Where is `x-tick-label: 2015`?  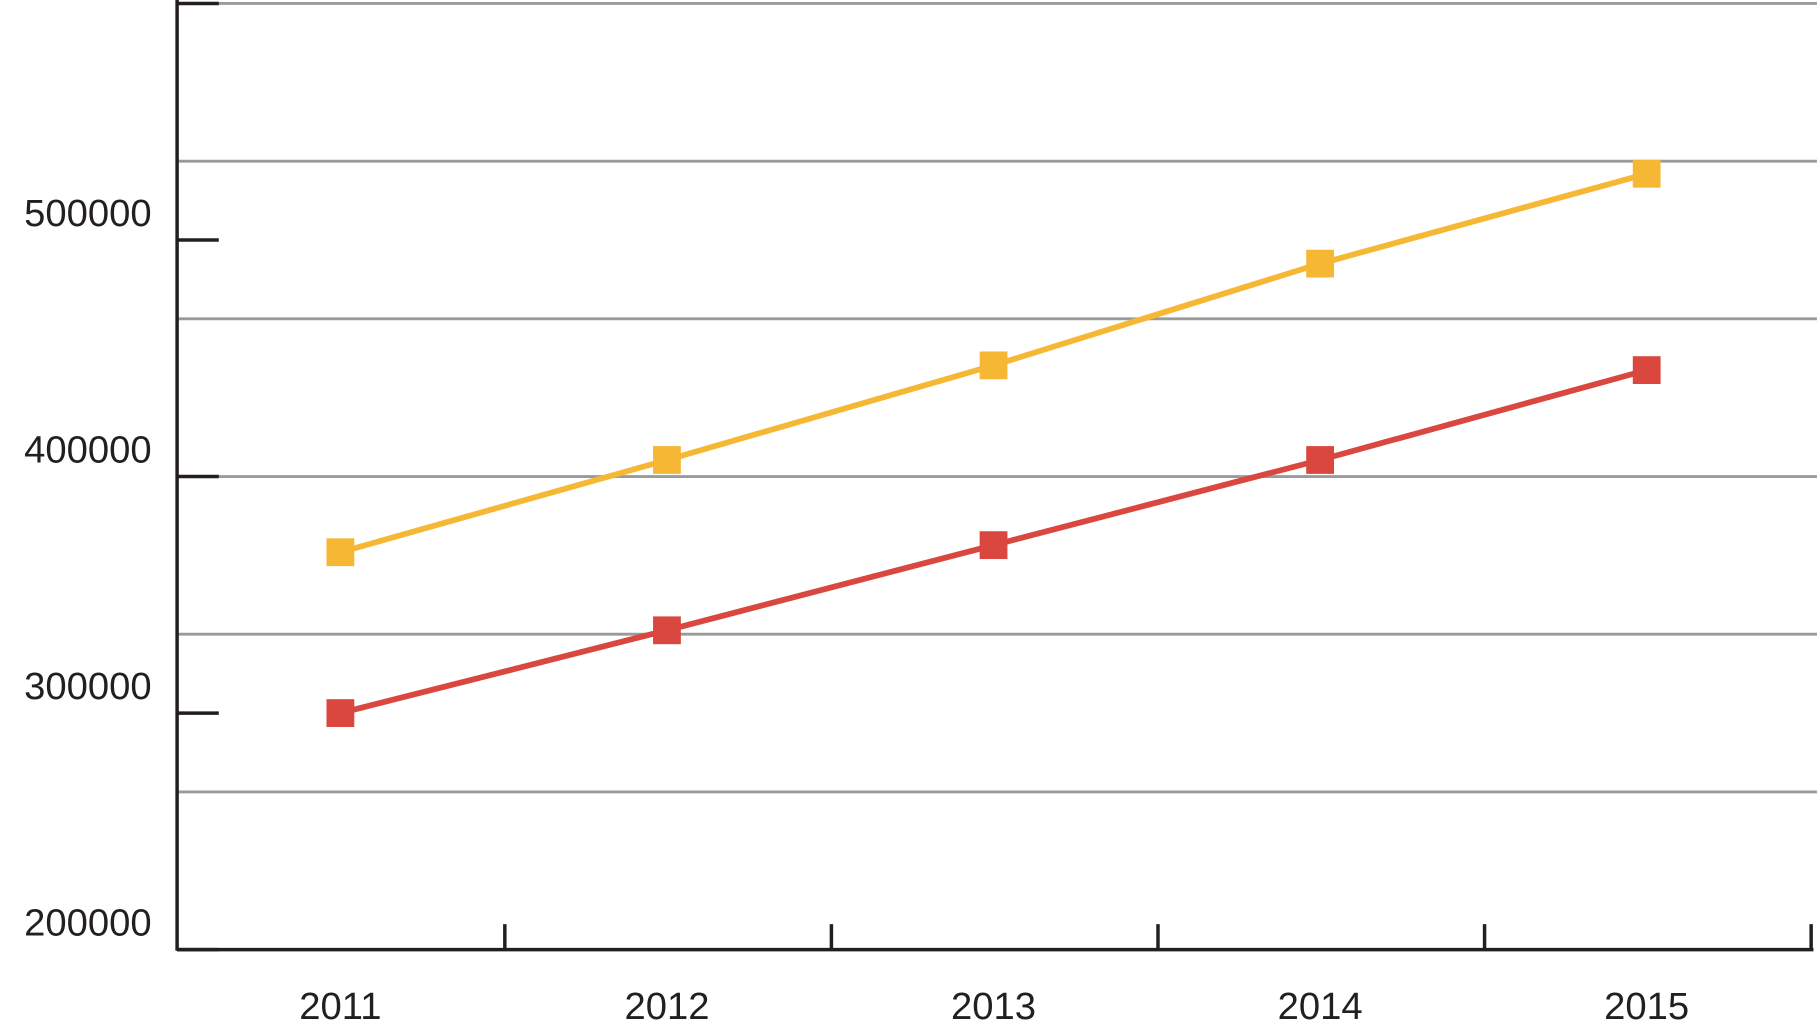
x-tick-label: 2015 is located at coordinates (1646, 1006).